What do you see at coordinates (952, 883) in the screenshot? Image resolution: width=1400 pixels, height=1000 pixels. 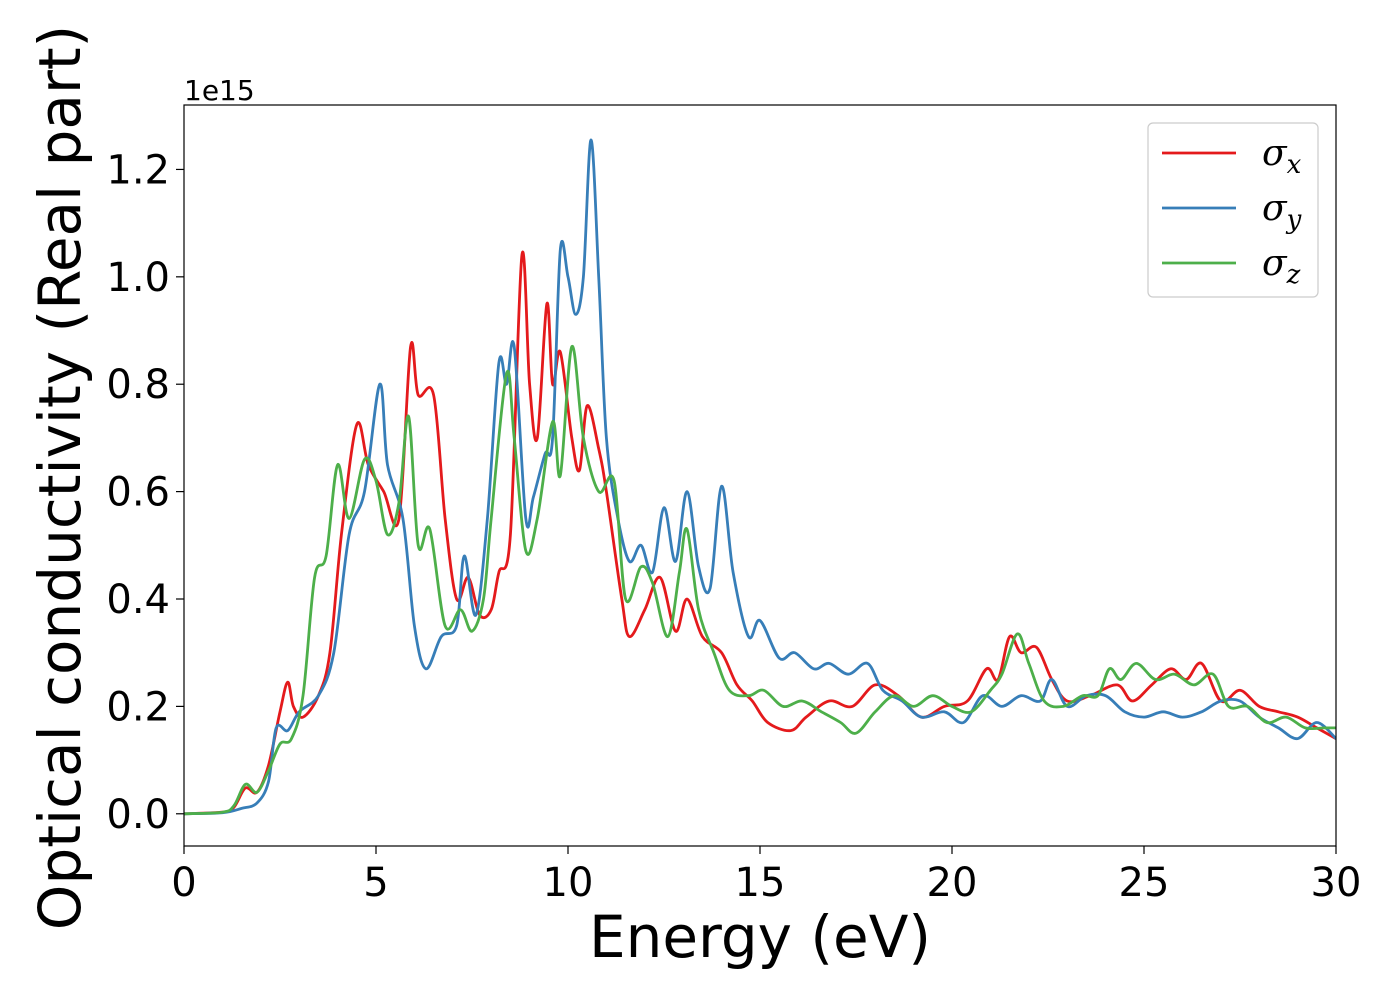 I see `x-tick-label: 20` at bounding box center [952, 883].